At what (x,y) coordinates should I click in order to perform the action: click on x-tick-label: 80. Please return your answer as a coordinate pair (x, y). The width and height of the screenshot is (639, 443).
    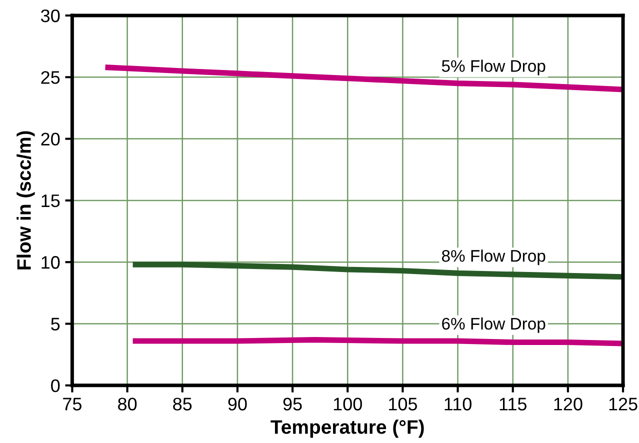
    Looking at the image, I should click on (127, 404).